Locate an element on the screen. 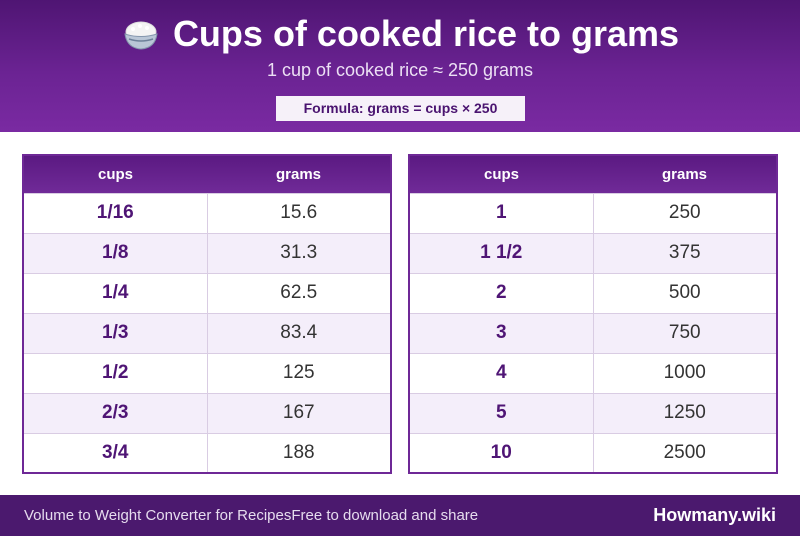 The width and height of the screenshot is (800, 536). grams-cell: 125 is located at coordinates (299, 372).